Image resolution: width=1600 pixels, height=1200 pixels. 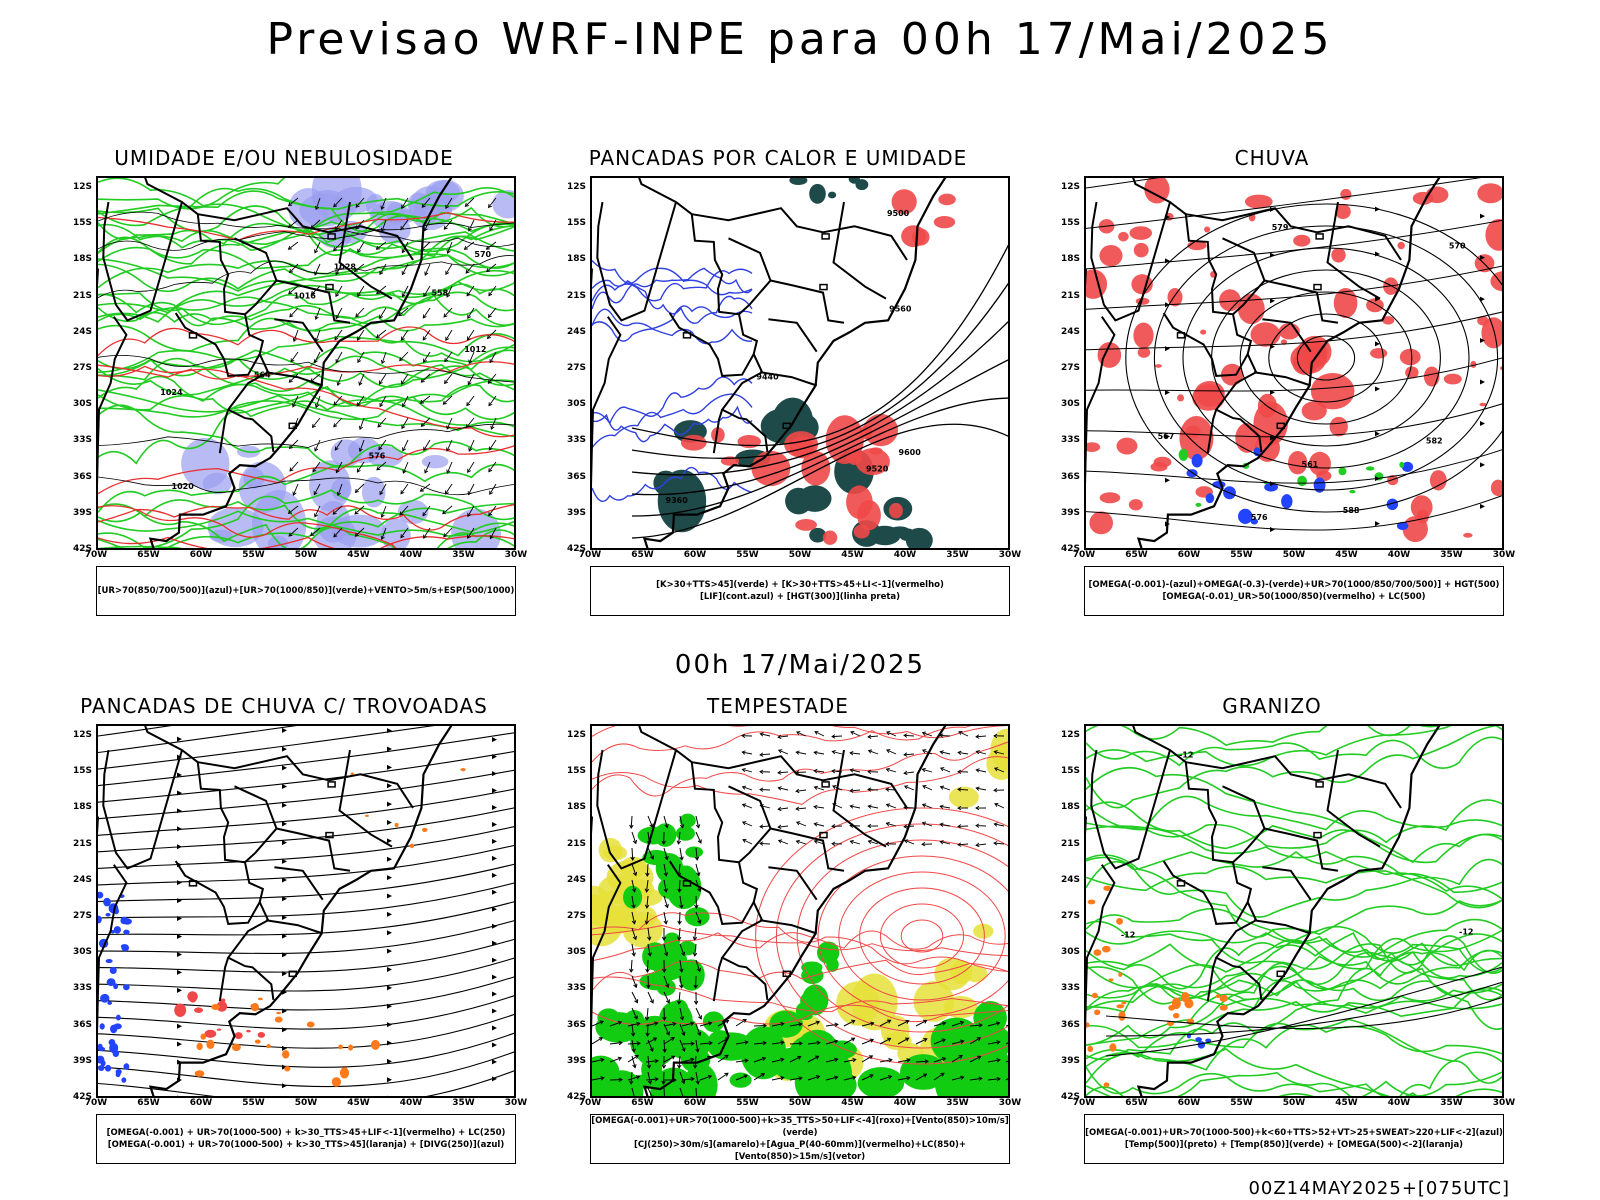 What do you see at coordinates (800, 363) in the screenshot?
I see `map-layer: 9600 9560 9520 9500 9440 9360` at bounding box center [800, 363].